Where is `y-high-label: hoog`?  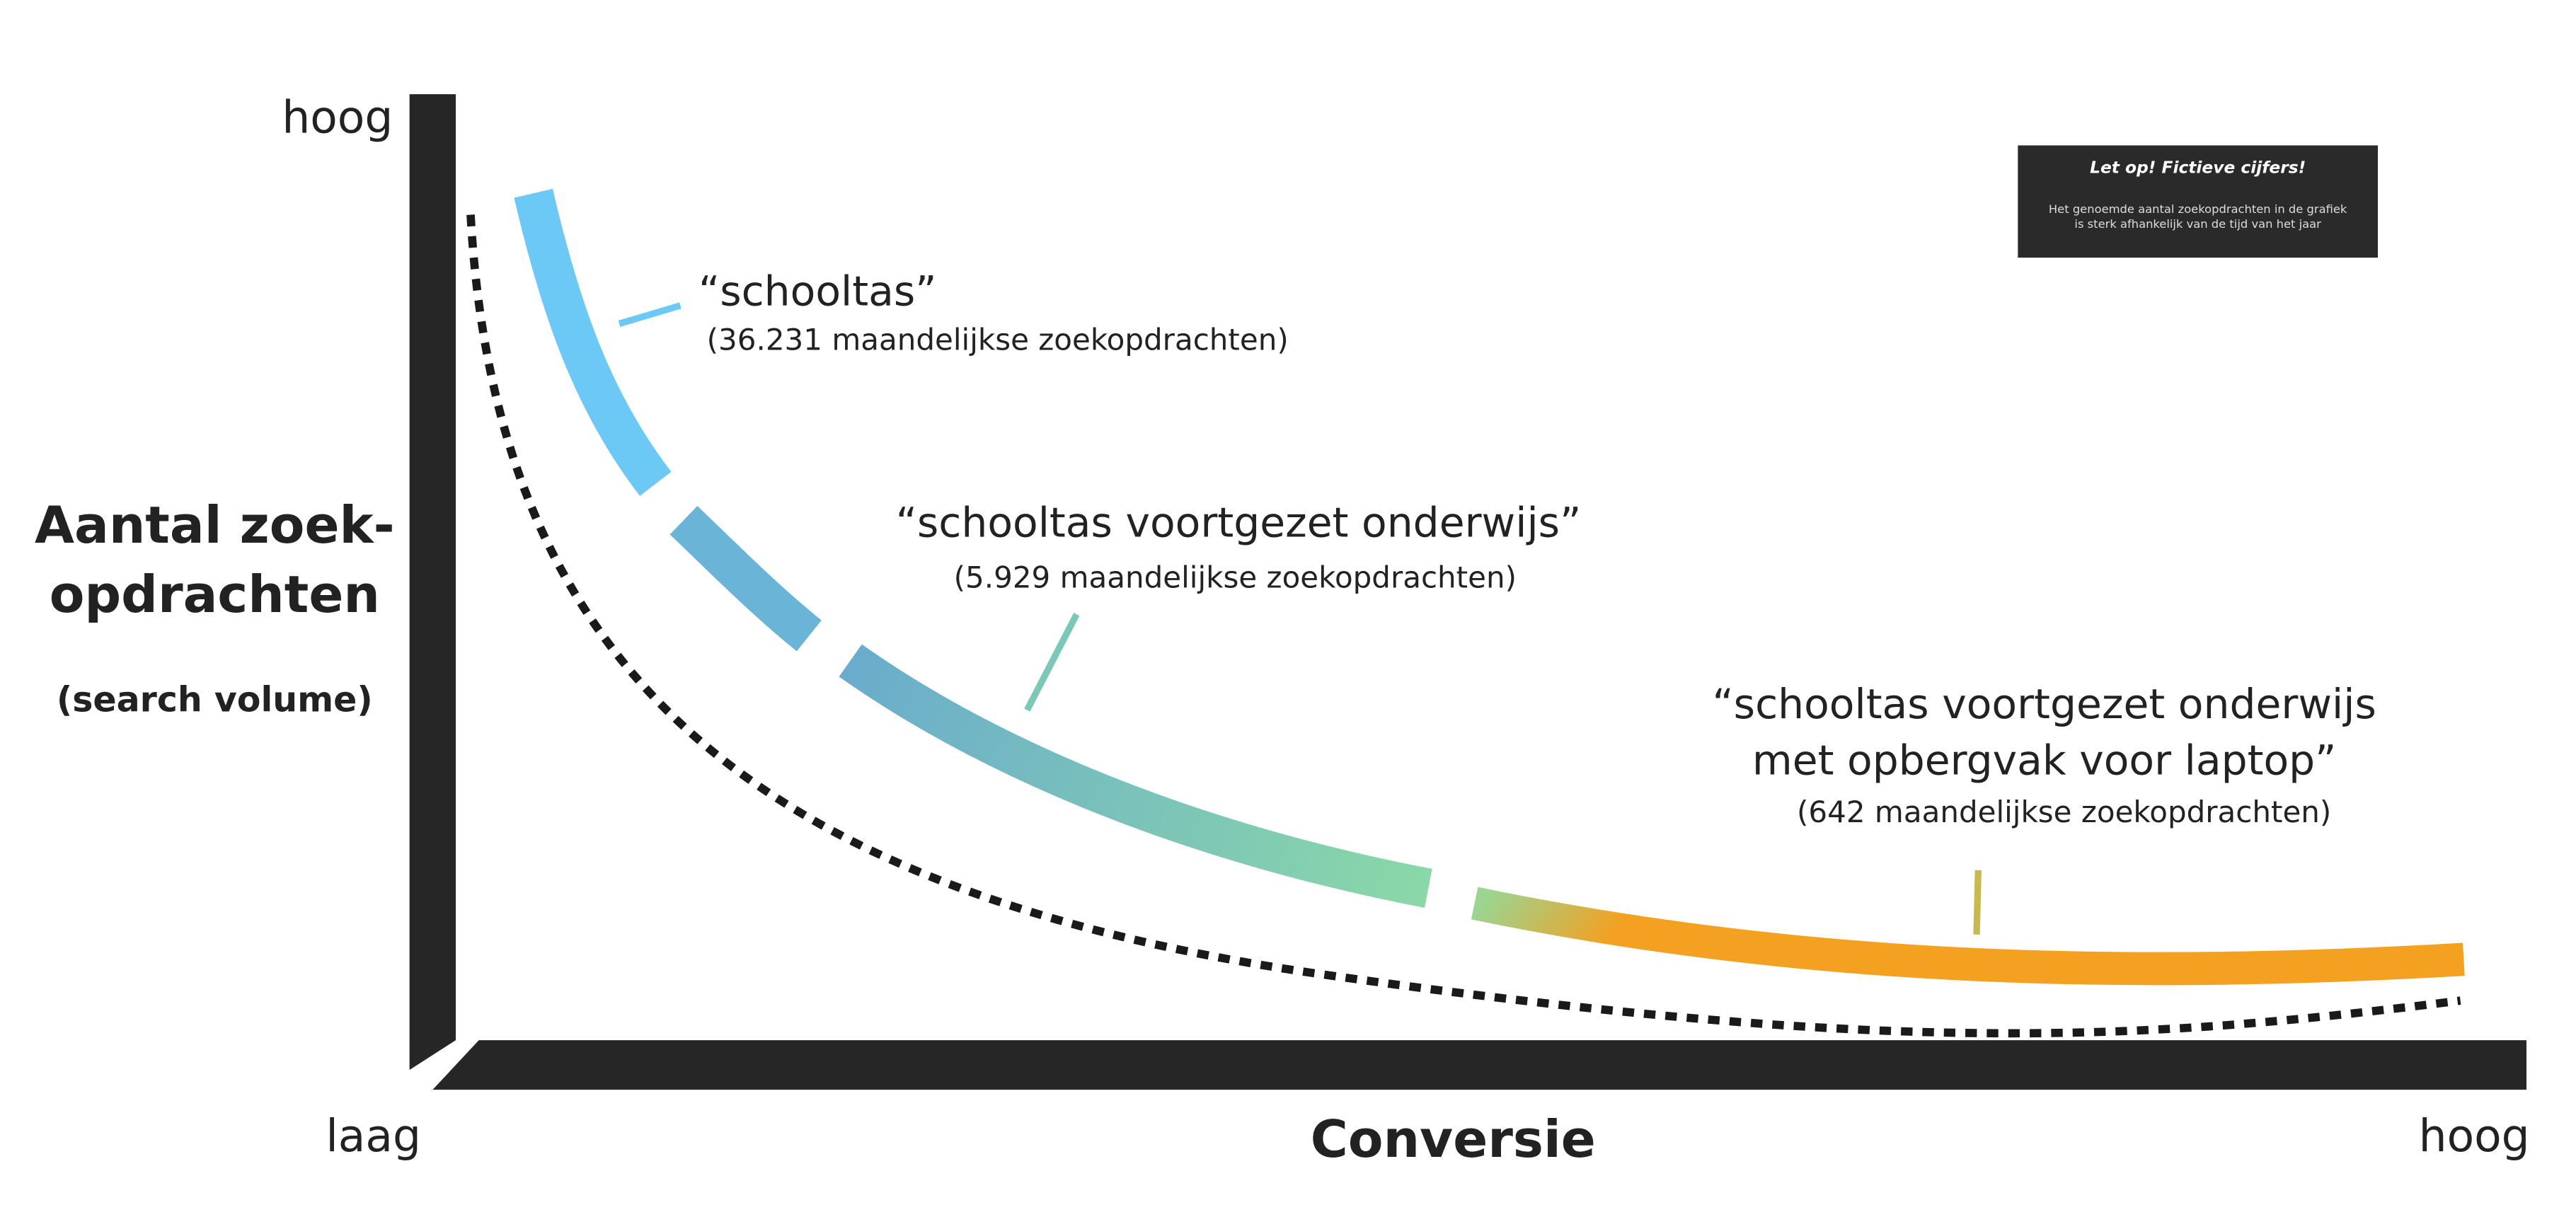 y-high-label: hoog is located at coordinates (338, 118).